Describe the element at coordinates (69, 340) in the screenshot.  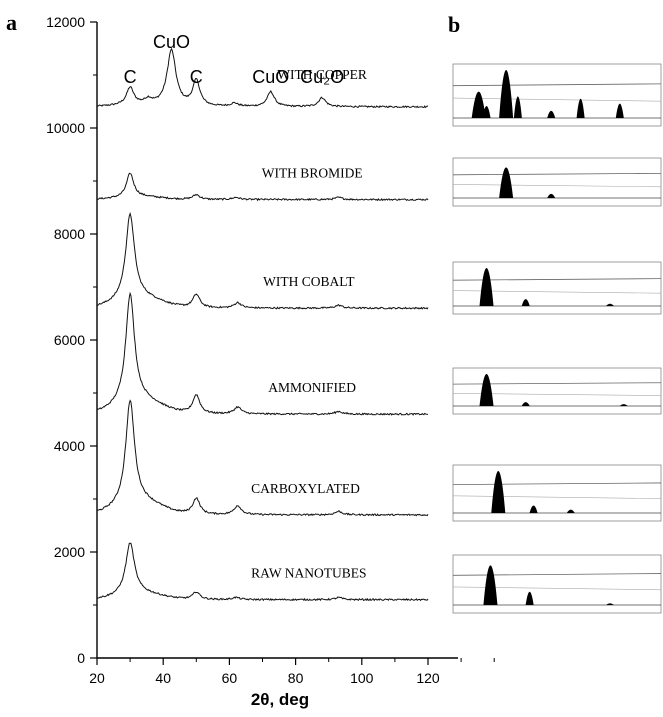
I see `y-tick-label: 6000` at that location.